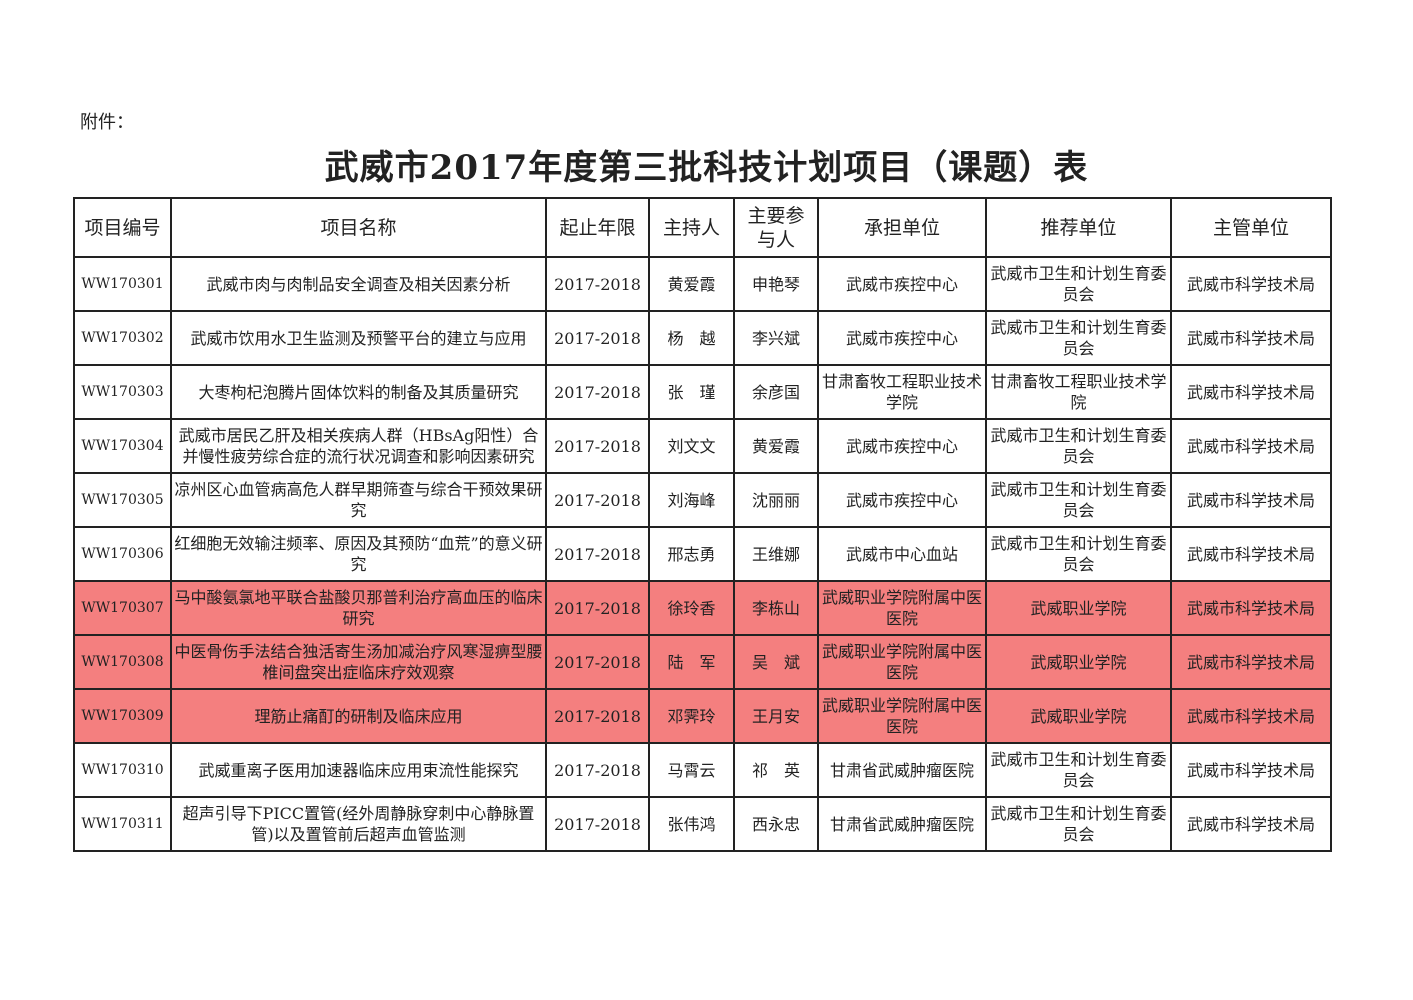 This screenshot has height=1000, width=1413. What do you see at coordinates (358, 662) in the screenshot?
I see `project-name-cell: 中医骨伤手法结合独活寄生汤加减治疗风寒湿痹型腰椎间盘突出症临床疗效观察` at bounding box center [358, 662].